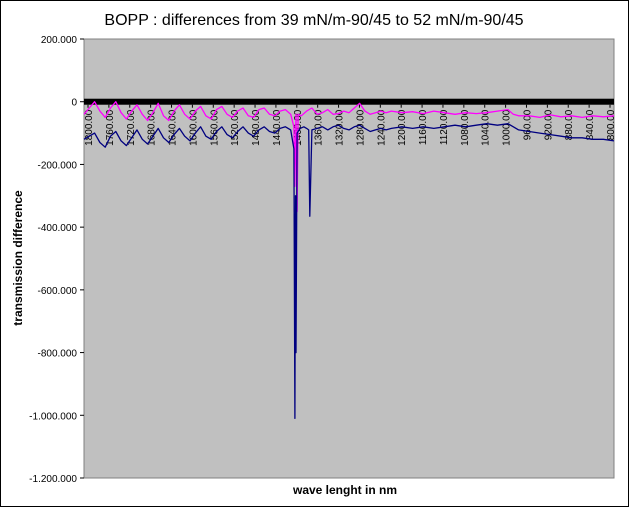 Image resolution: width=629 pixels, height=507 pixels. Describe the element at coordinates (58, 165) in the screenshot. I see `y-tick-label: -200.000` at that location.